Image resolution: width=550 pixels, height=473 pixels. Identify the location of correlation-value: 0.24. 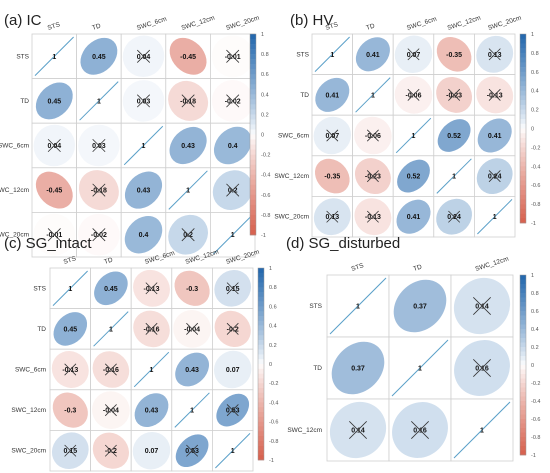
(495, 177).